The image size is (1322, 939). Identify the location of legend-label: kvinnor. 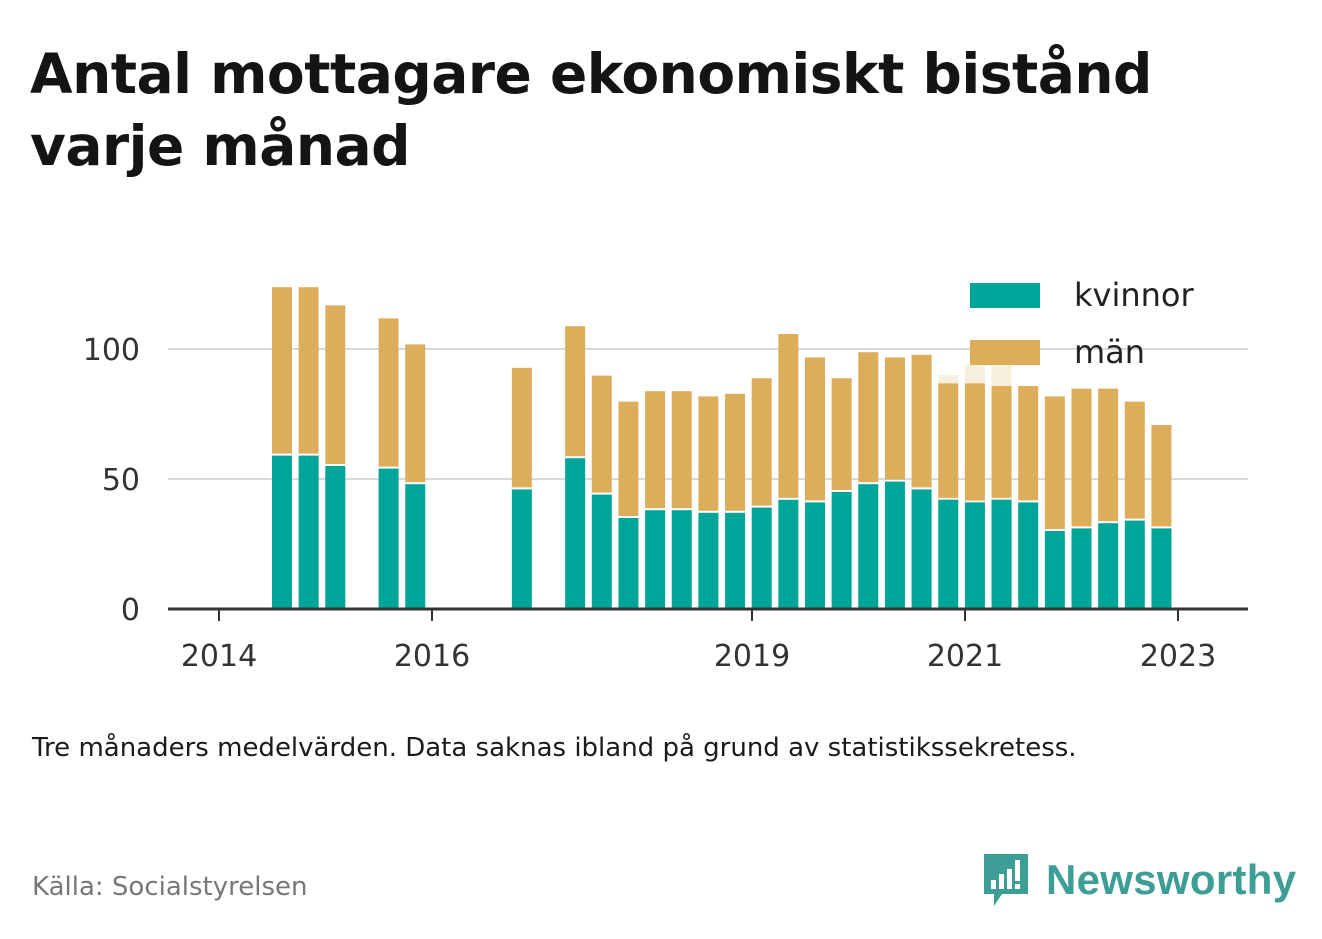
(1134, 295).